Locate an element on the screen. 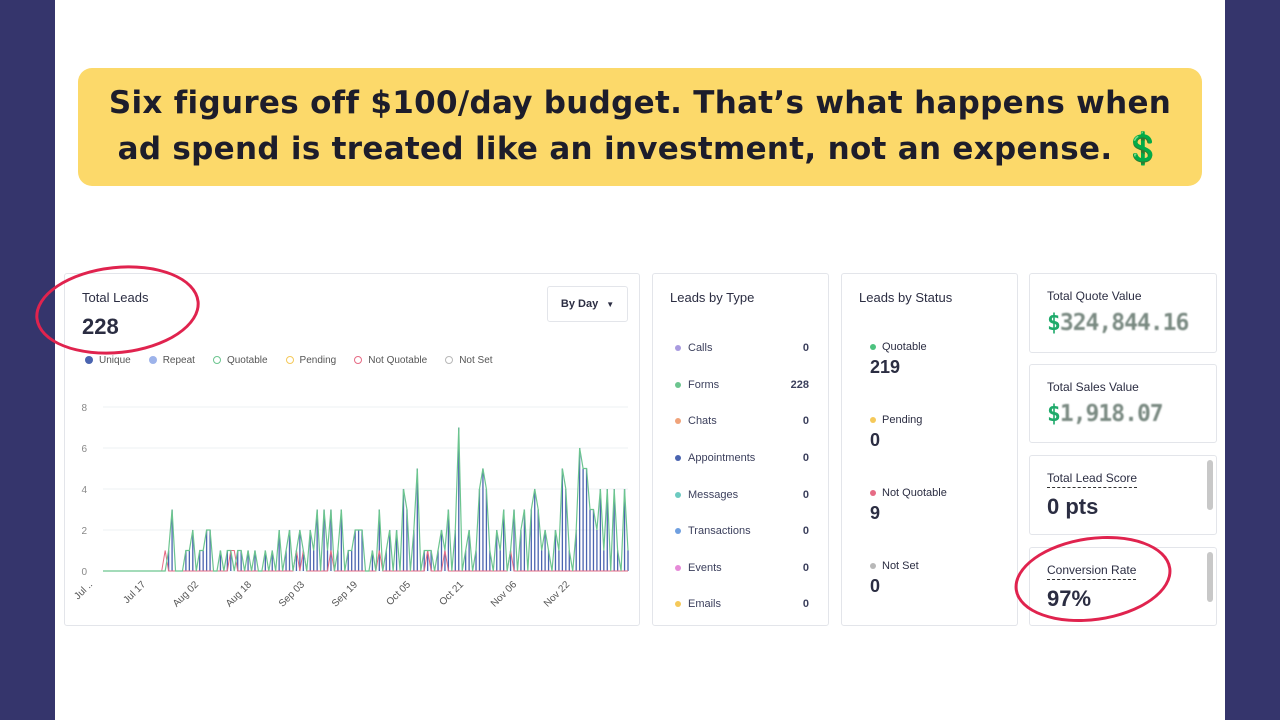 Image resolution: width=1280 pixels, height=720 pixels. conversion-rate-card: Conversion Rate 97% is located at coordinates (1123, 586).